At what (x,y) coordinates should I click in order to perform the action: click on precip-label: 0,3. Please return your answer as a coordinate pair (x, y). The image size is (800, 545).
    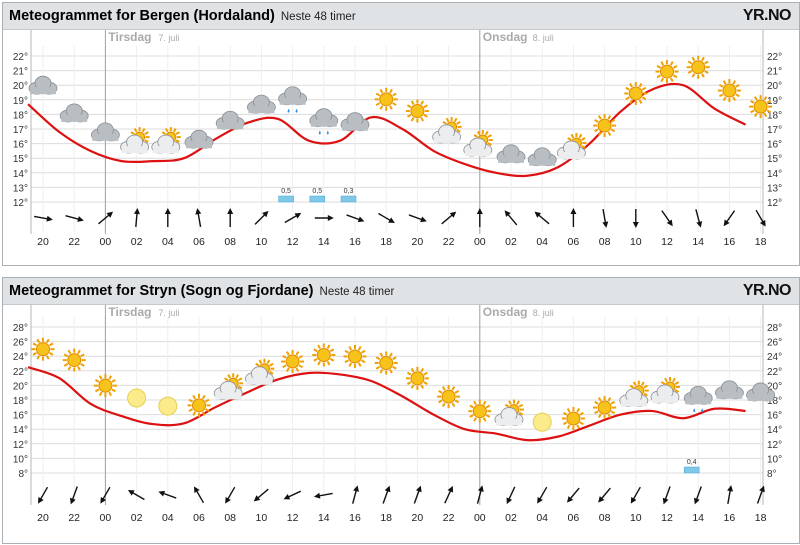
    Looking at the image, I should click on (349, 191).